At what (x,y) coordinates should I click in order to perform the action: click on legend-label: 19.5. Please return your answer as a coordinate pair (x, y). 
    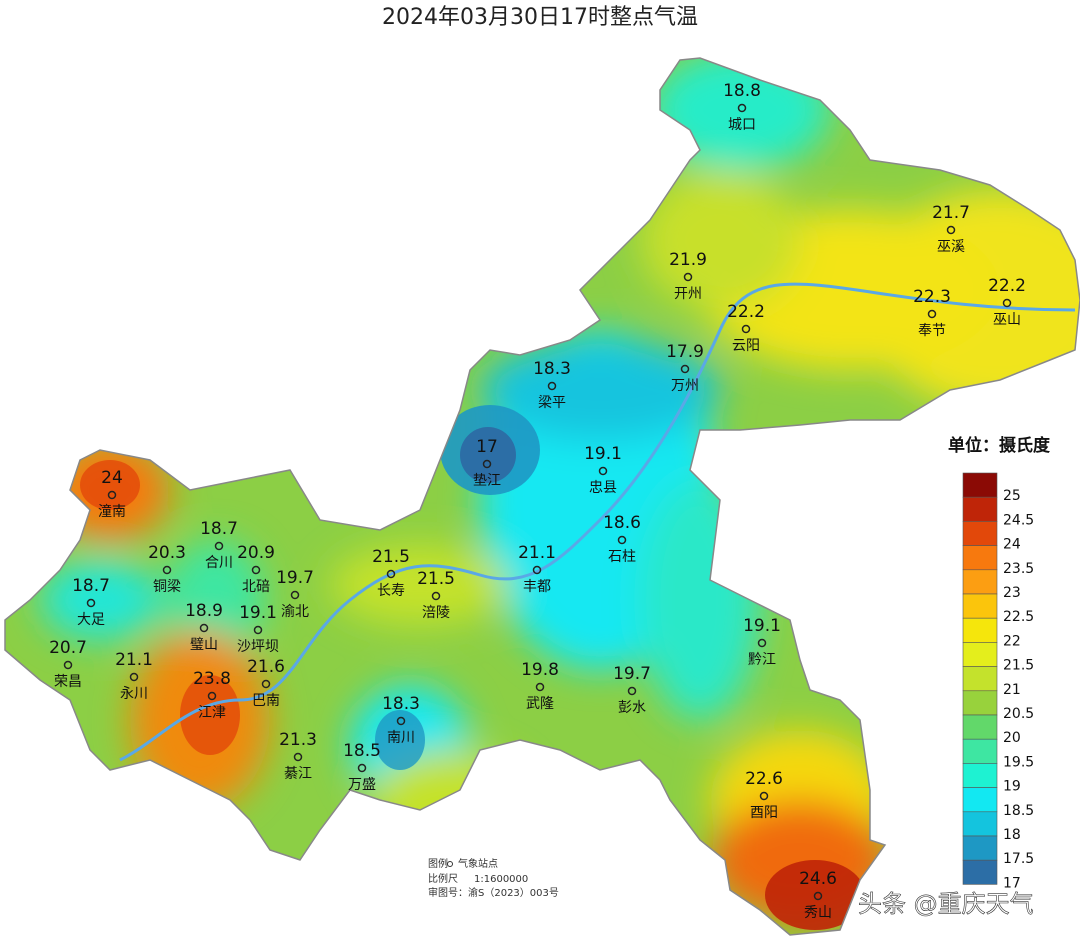
    Looking at the image, I should click on (1018, 762).